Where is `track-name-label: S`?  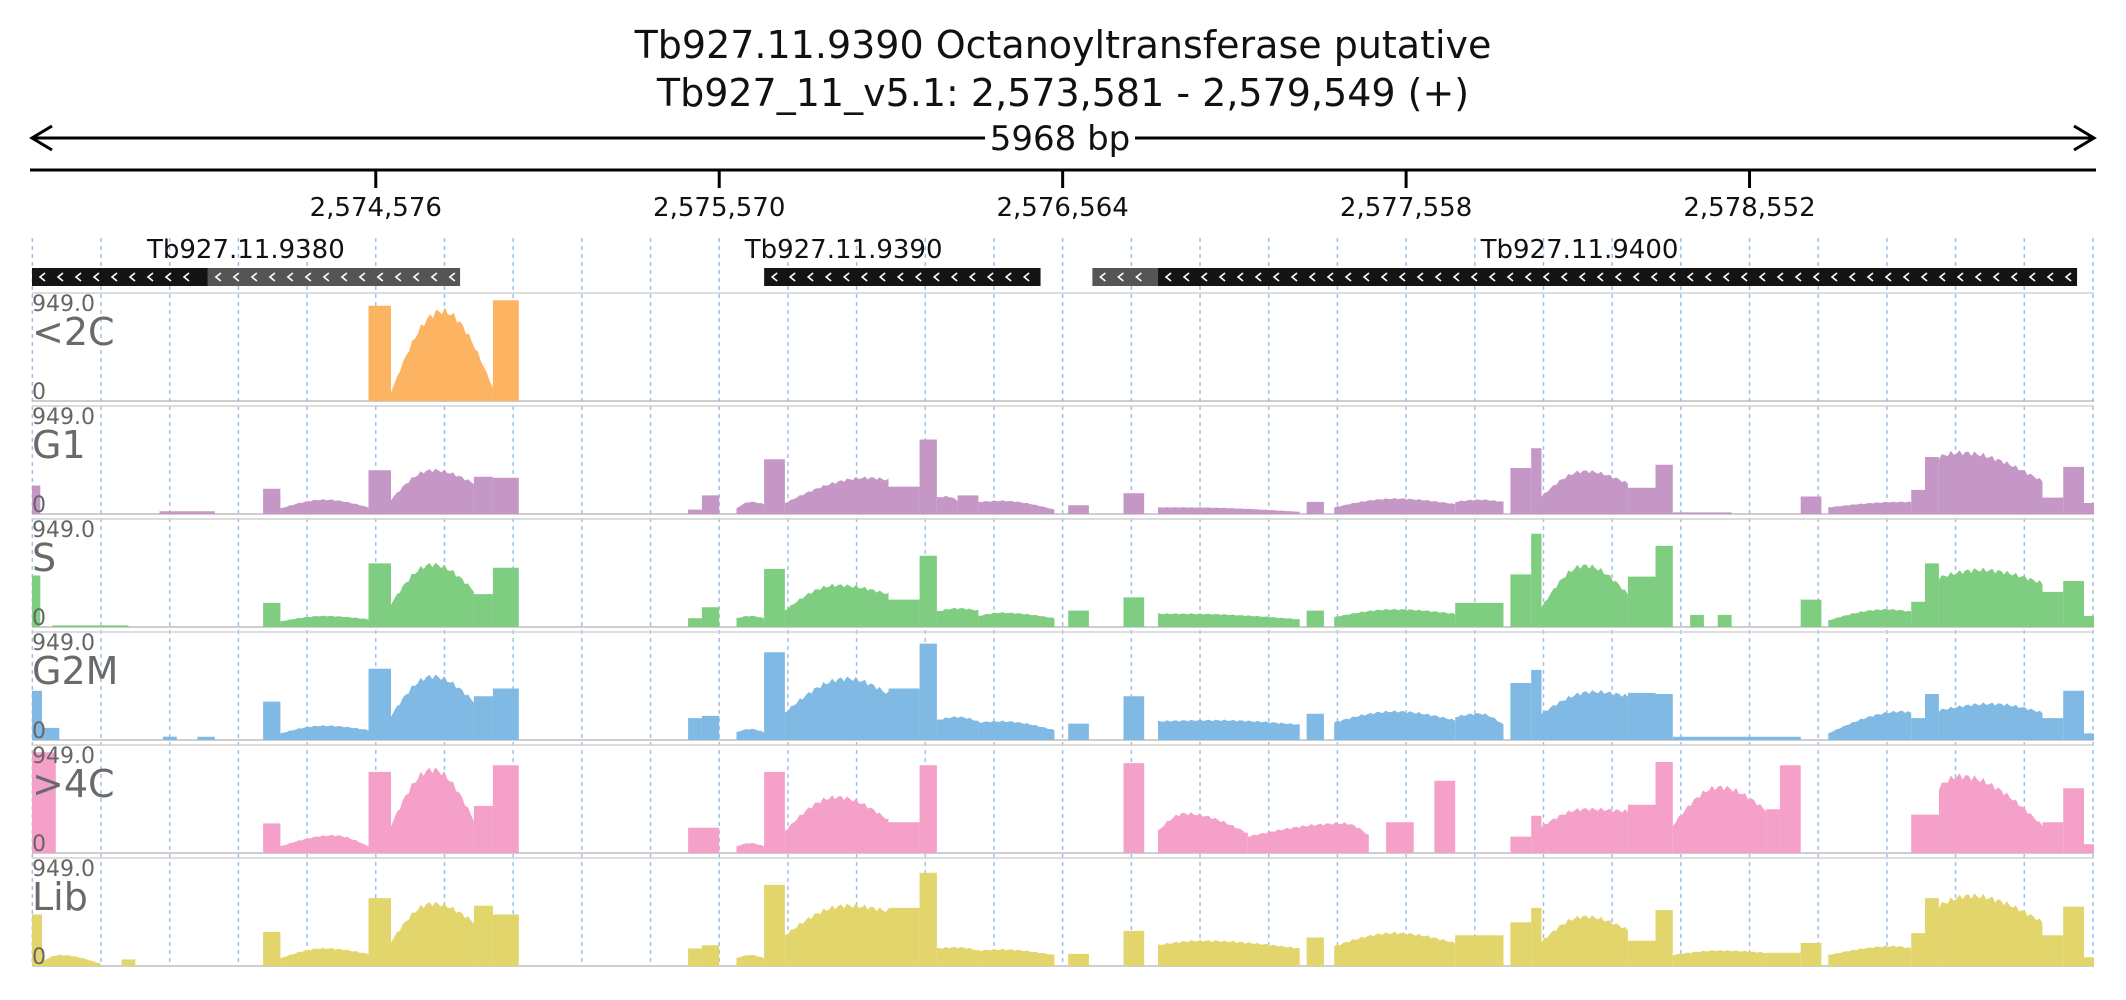
track-name-label: S is located at coordinates (44, 558).